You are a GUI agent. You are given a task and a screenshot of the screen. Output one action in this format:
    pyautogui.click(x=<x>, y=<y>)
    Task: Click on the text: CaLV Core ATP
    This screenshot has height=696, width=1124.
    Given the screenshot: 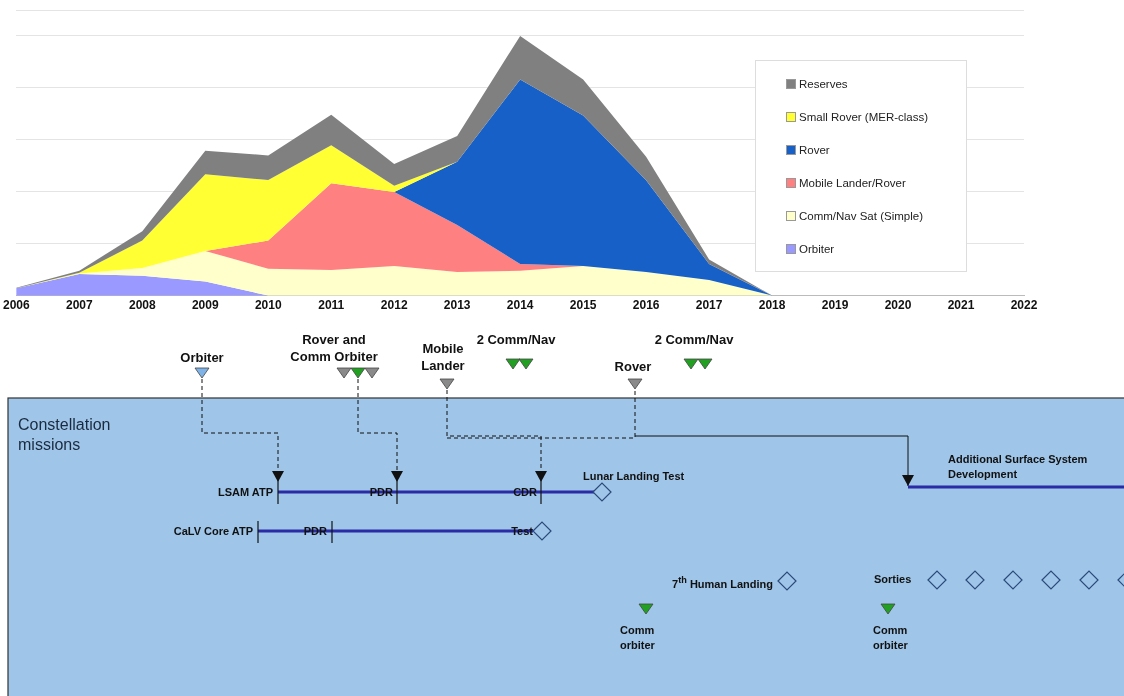 What is the action you would take?
    pyautogui.click(x=212, y=531)
    